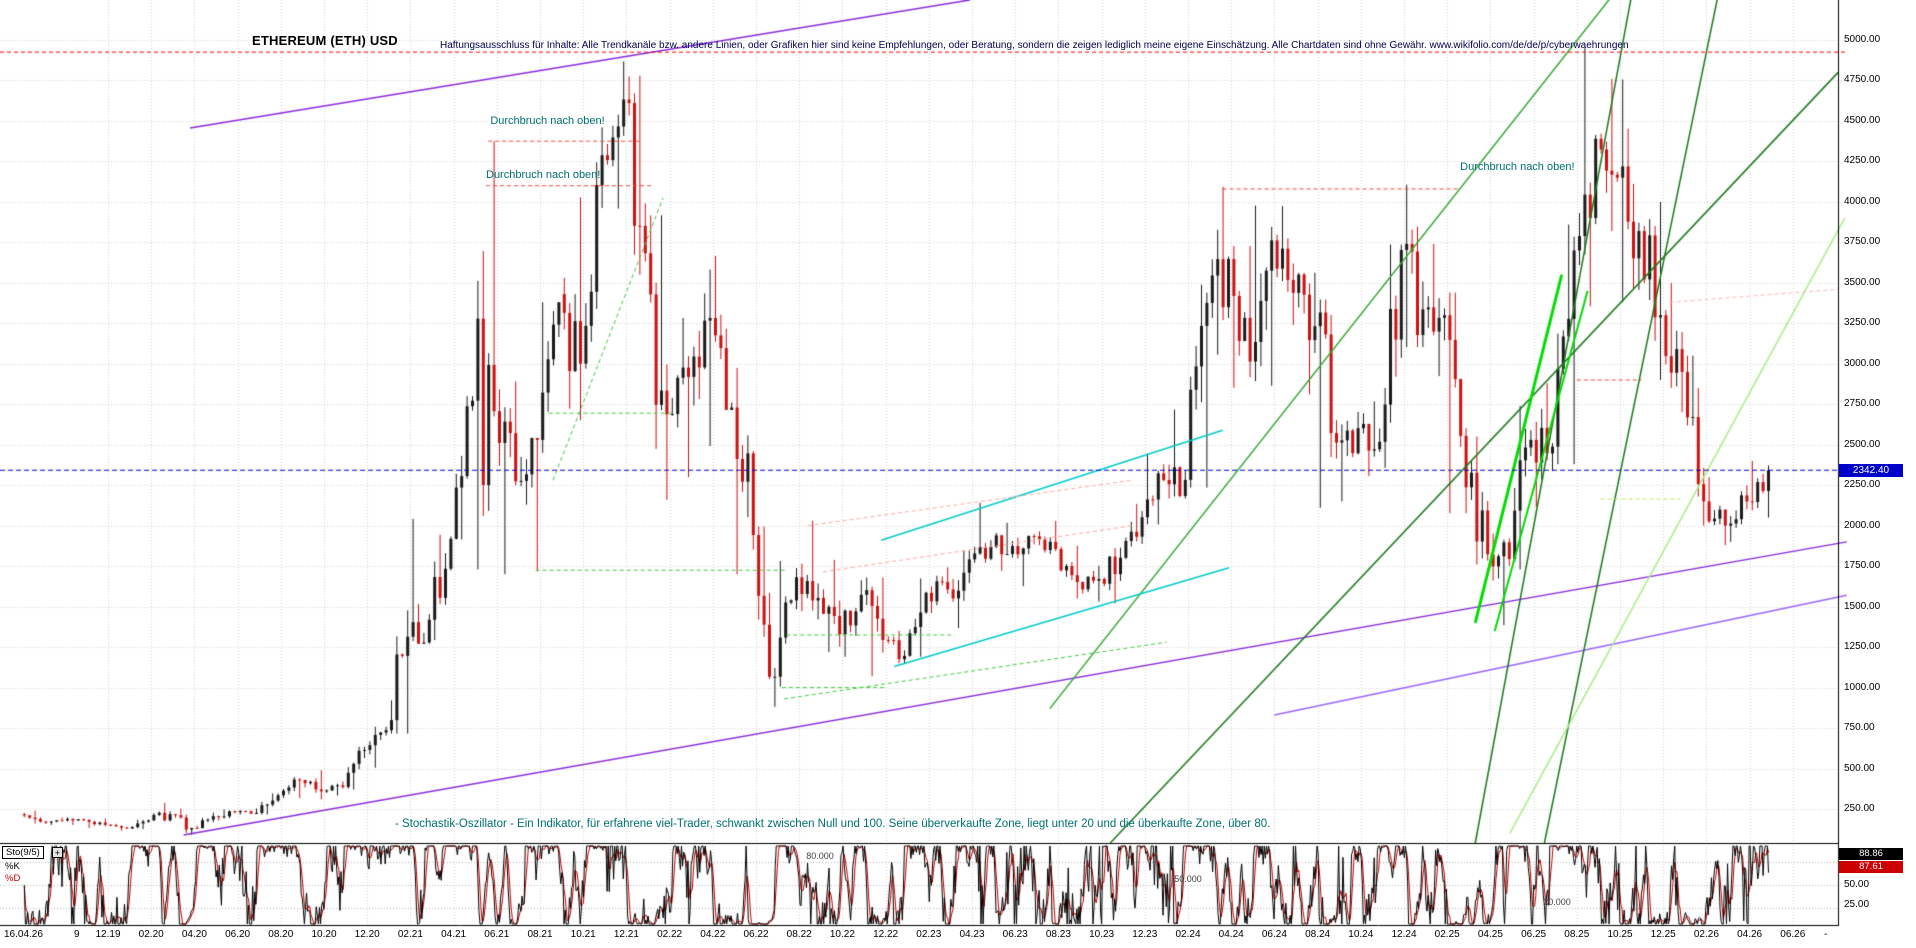  I want to click on stochastic-guide-label: 20.000, so click(1557, 902).